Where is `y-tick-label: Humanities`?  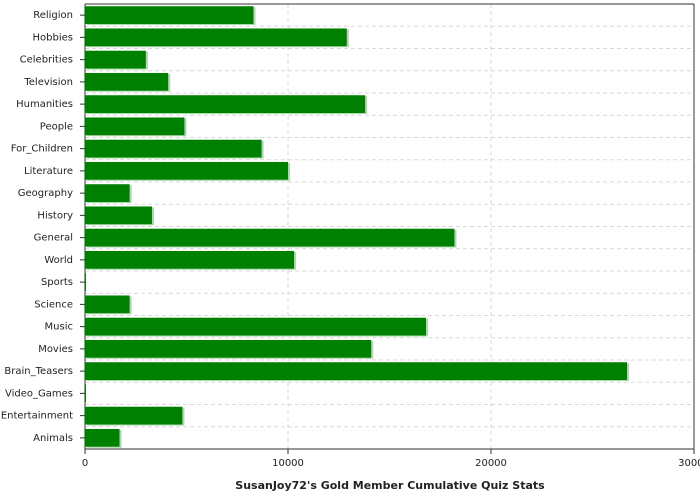 y-tick-label: Humanities is located at coordinates (44, 104).